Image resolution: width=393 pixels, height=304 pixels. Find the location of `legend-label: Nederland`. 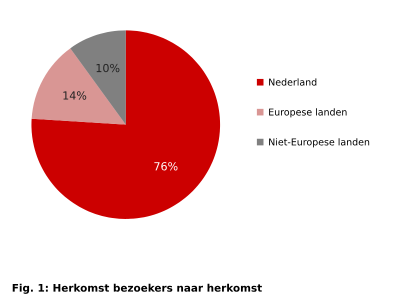

legend-label: Nederland is located at coordinates (292, 82).